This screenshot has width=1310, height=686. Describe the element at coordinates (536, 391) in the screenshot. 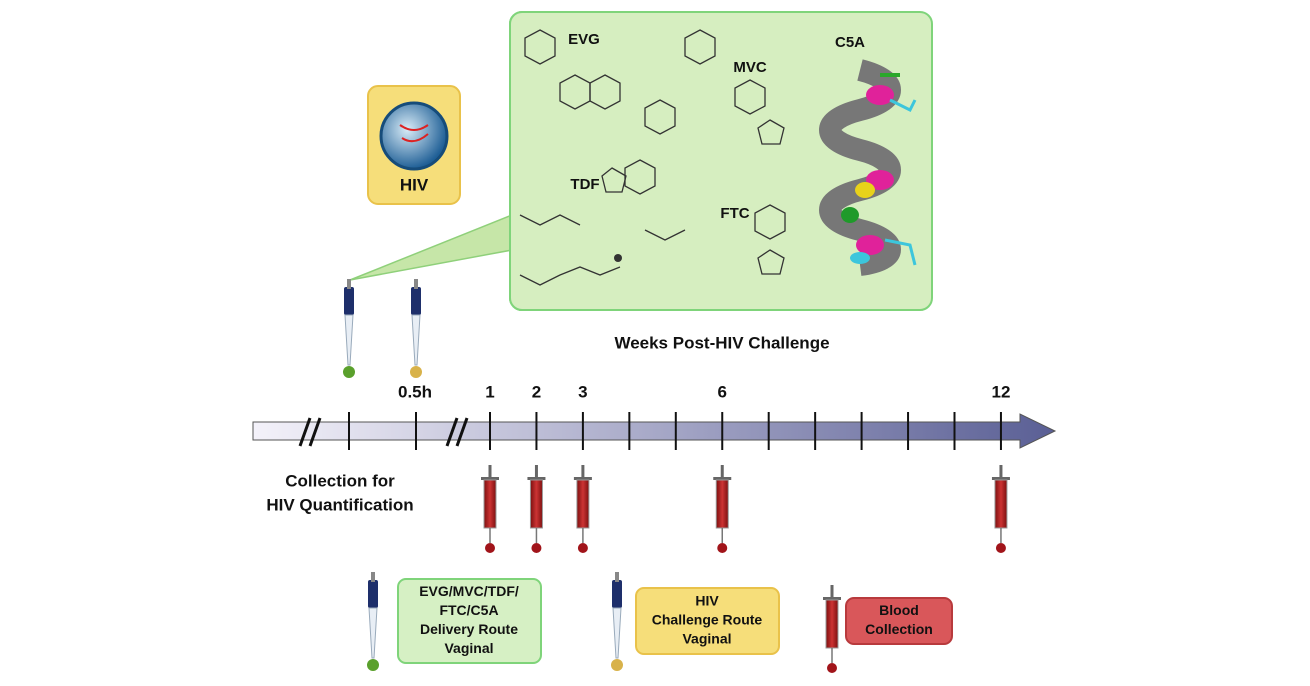

I see `tick-label: 2` at that location.